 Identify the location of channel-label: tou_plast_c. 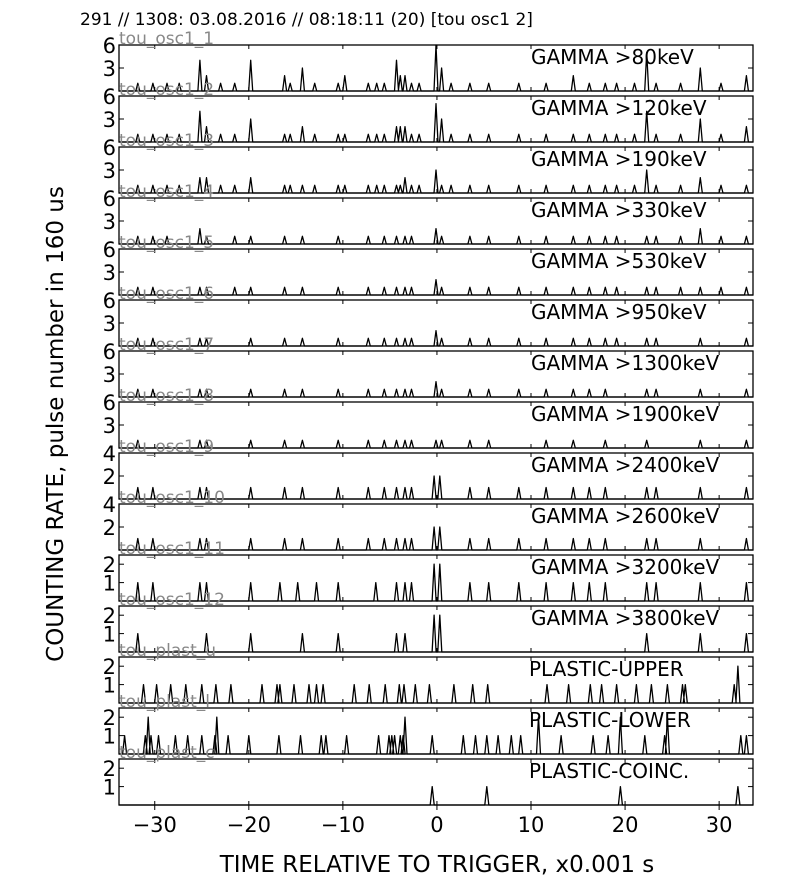
(167, 753).